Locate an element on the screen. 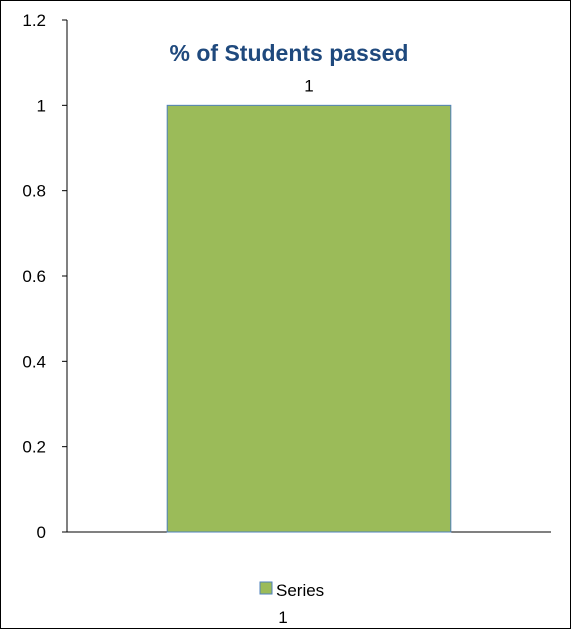  y-axis-ticks: 0 0.2 0.4 0.6 0.8 1 1.2 is located at coordinates (44, 276).